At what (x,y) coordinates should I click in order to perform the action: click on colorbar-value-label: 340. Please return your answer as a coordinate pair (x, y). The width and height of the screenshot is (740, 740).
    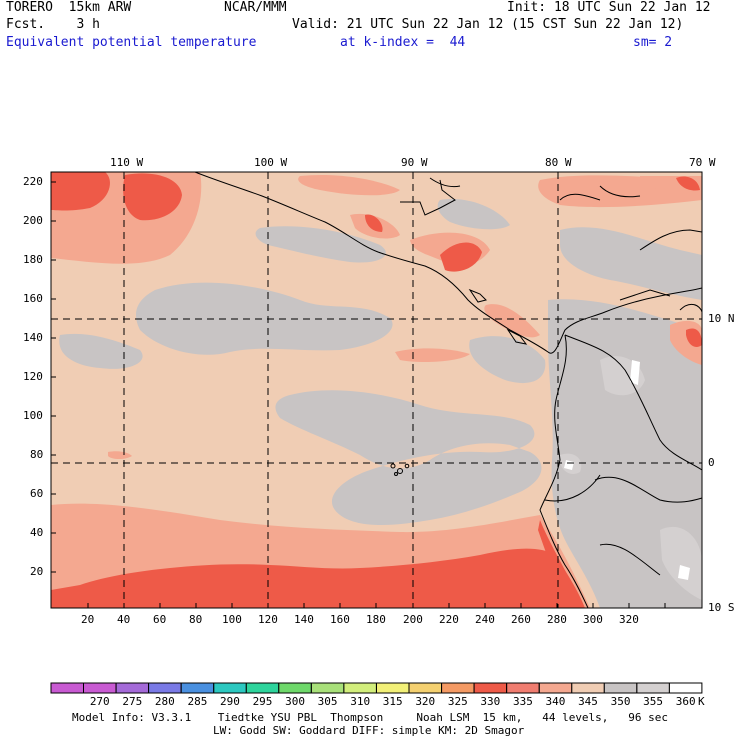
    Looking at the image, I should click on (555, 701).